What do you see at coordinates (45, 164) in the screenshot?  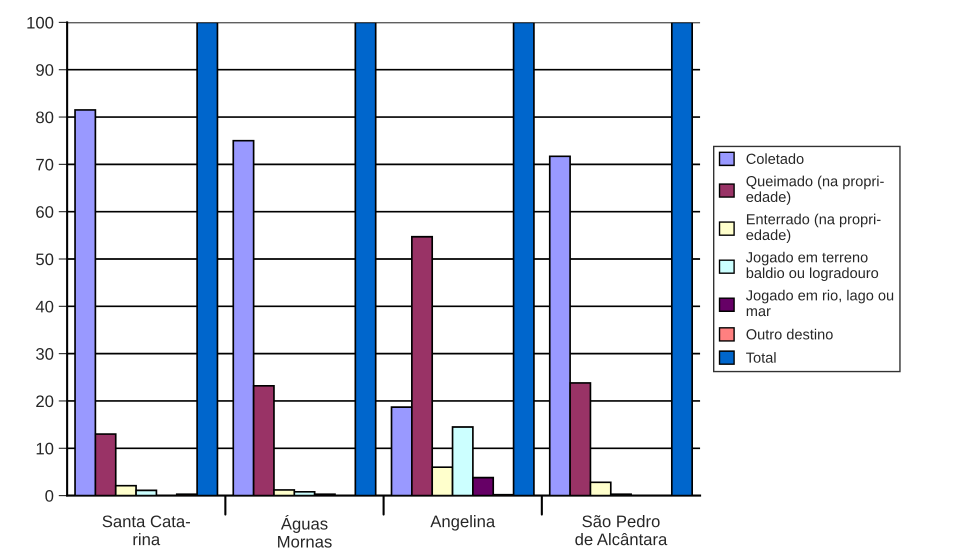 I see `y-tick-label: 70` at bounding box center [45, 164].